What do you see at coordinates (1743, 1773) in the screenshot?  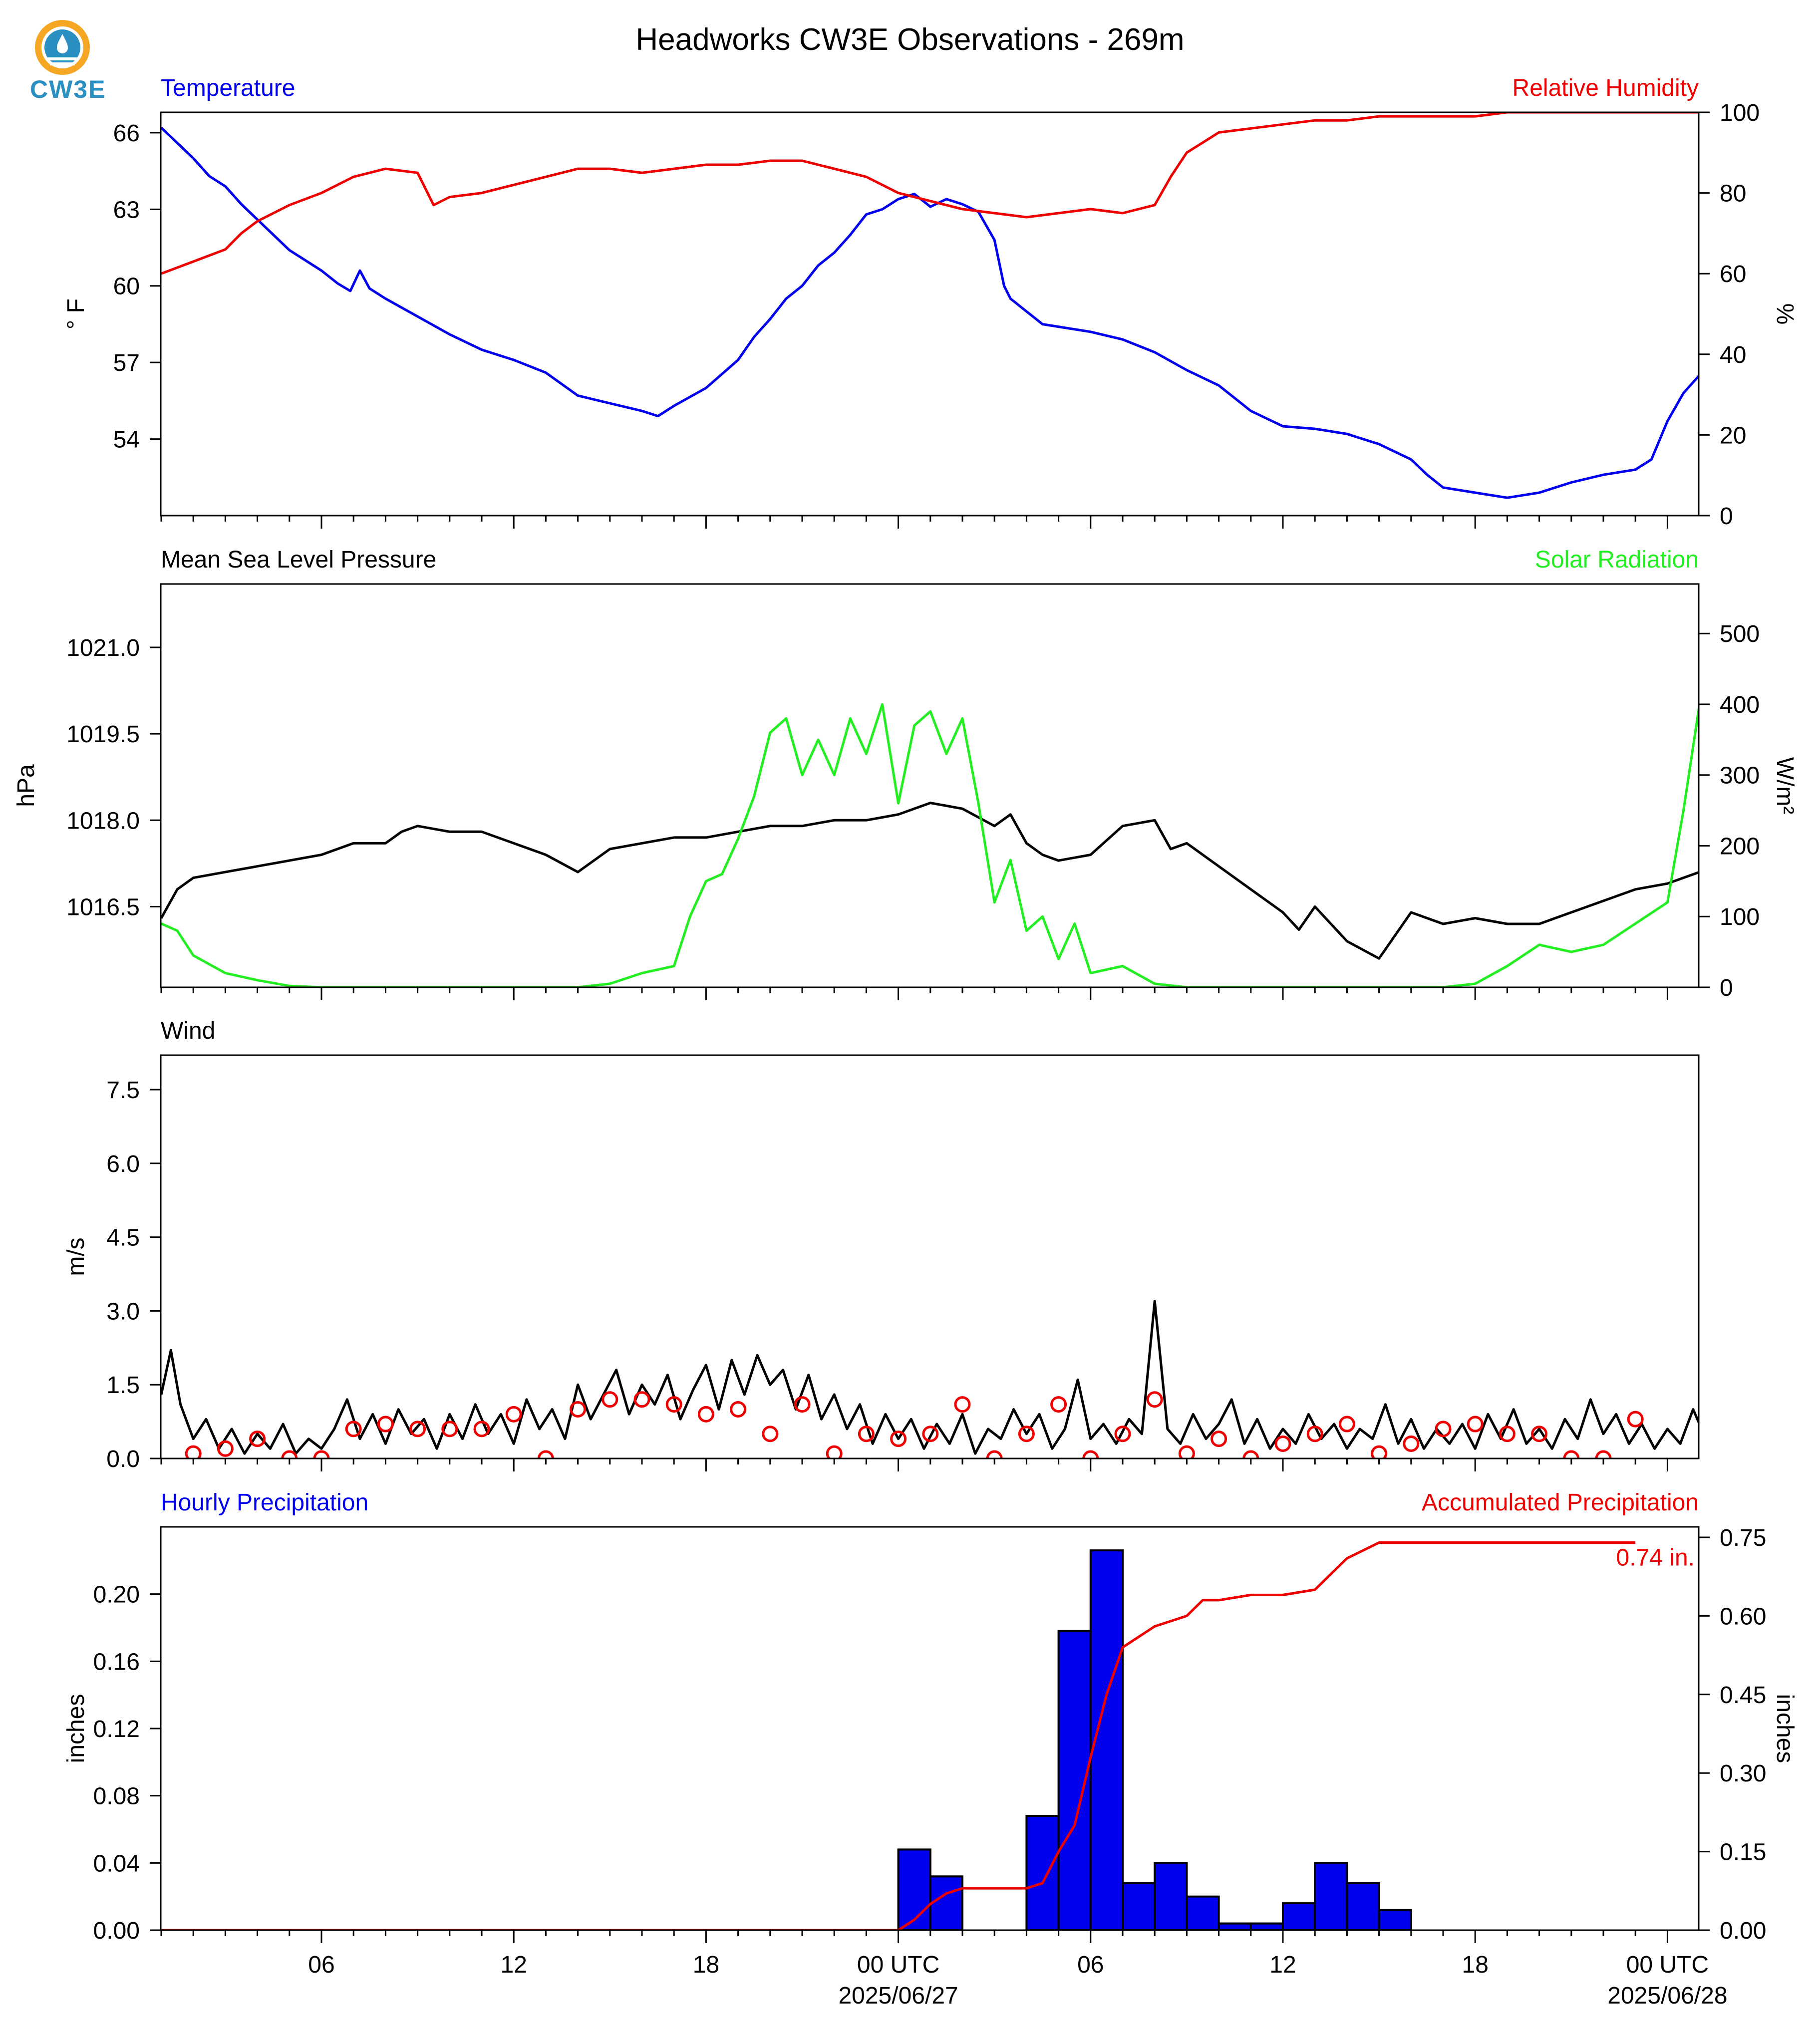 I see `y-right-tick-label: 0.30` at bounding box center [1743, 1773].